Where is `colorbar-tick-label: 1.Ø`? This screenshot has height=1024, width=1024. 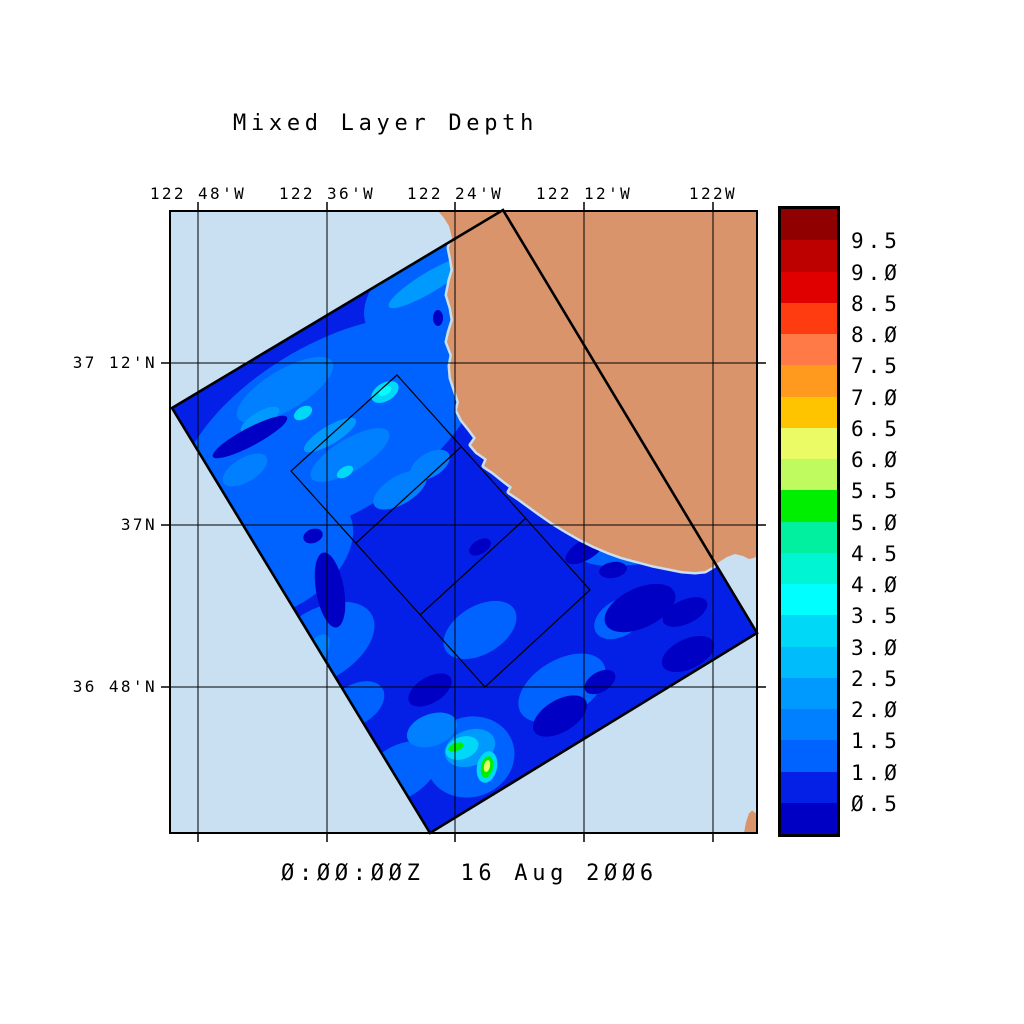
colorbar-tick-label: 1.Ø is located at coordinates (876, 772).